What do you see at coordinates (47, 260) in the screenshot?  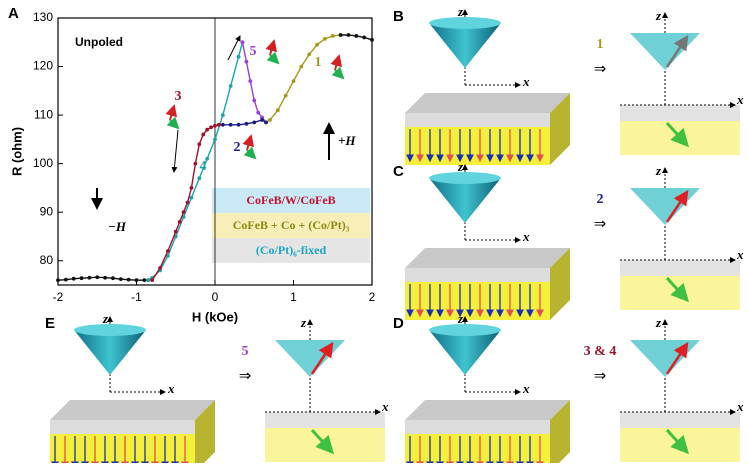 I see `y-tick-label: 80` at bounding box center [47, 260].